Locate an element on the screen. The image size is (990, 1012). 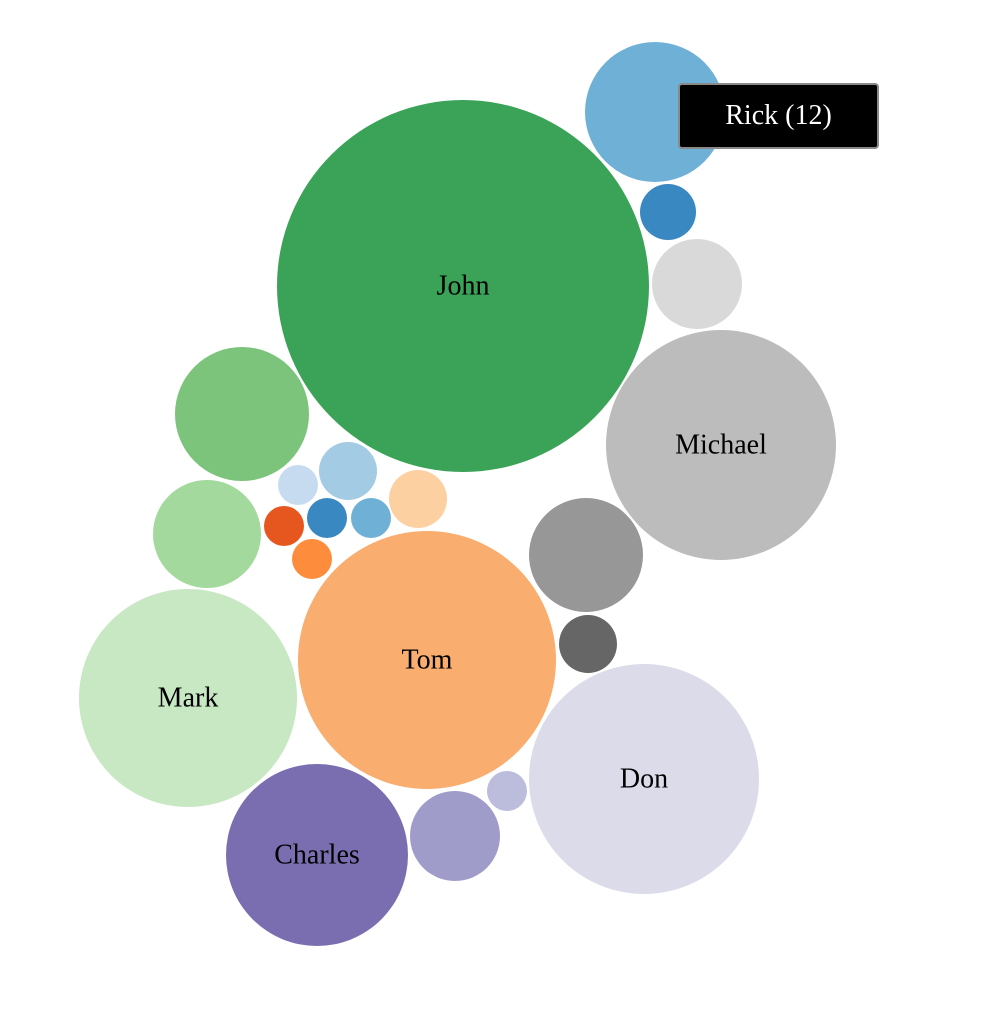
bubble-label-mark: Mark is located at coordinates (188, 698).